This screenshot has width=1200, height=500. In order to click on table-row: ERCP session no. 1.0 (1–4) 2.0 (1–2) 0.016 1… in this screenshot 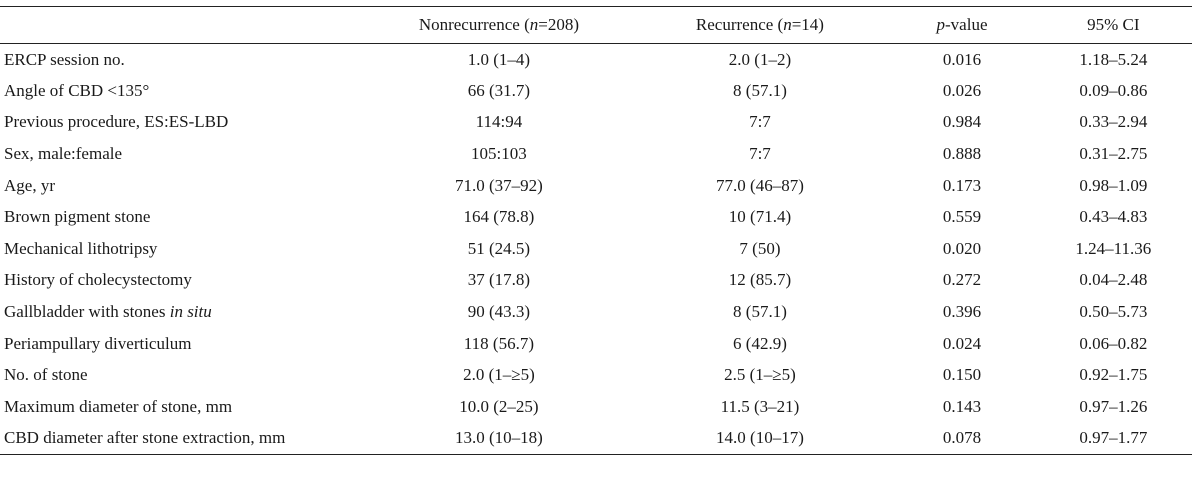, I will do `click(596, 60)`.